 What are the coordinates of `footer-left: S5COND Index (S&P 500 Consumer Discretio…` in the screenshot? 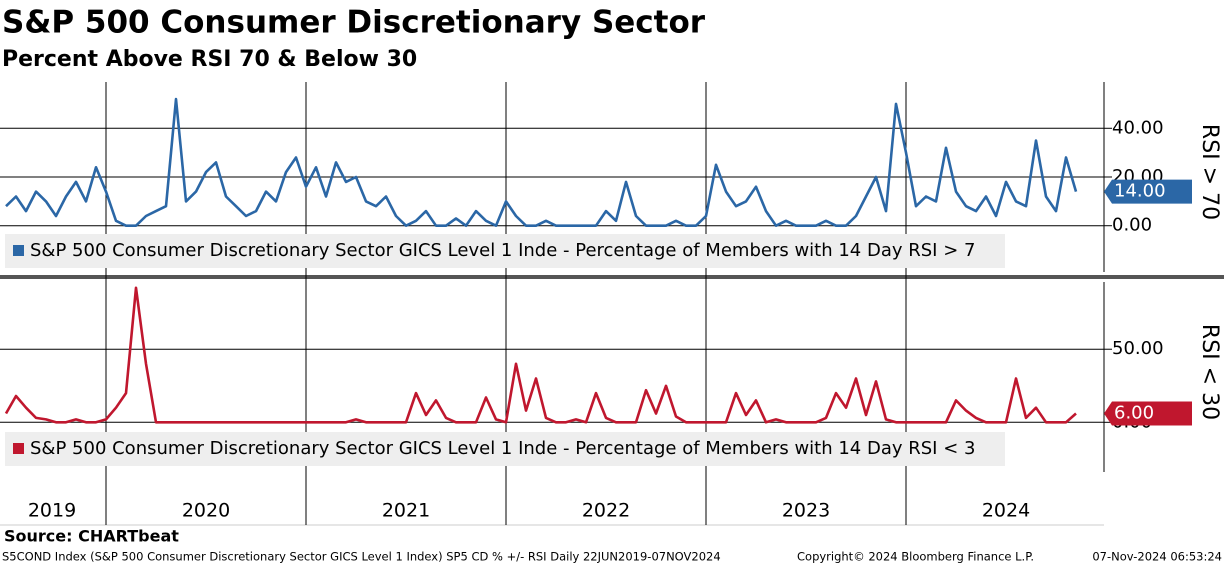 It's located at (361, 557).